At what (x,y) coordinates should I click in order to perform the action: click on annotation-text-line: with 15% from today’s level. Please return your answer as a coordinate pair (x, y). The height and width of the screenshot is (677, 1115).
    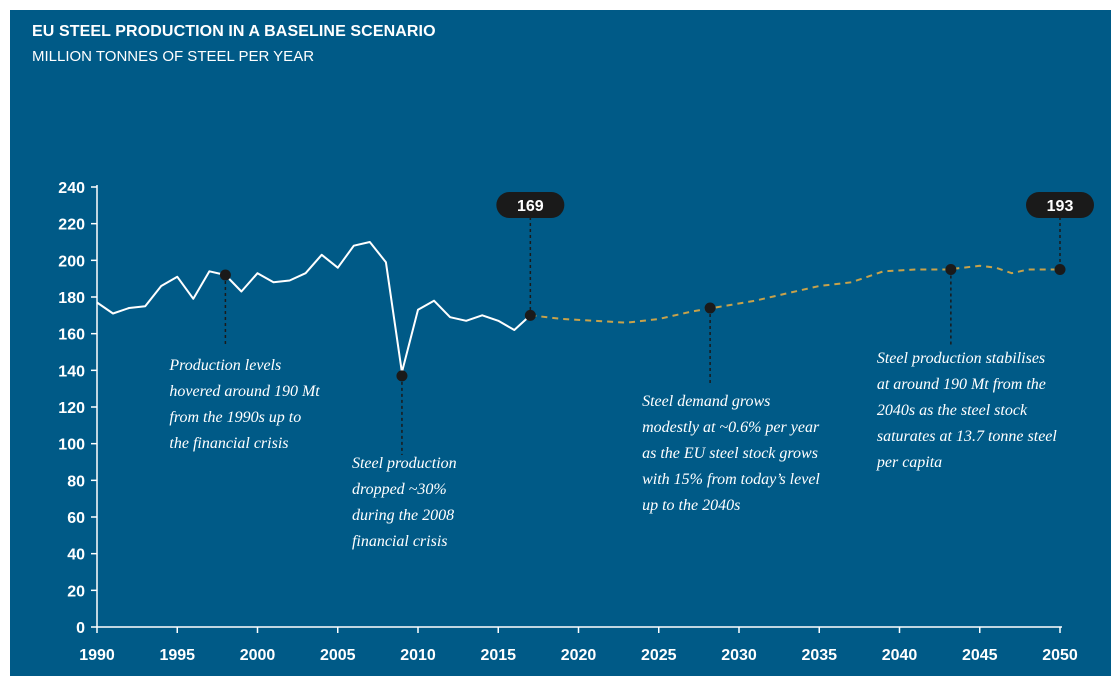
    Looking at the image, I should click on (731, 479).